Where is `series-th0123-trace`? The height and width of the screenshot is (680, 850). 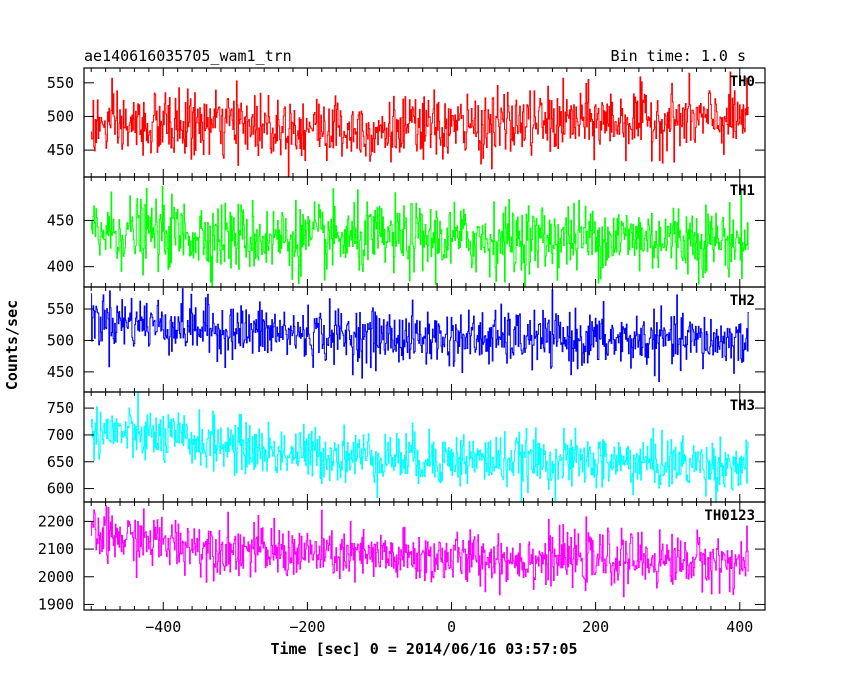 series-th0123-trace is located at coordinates (419, 551).